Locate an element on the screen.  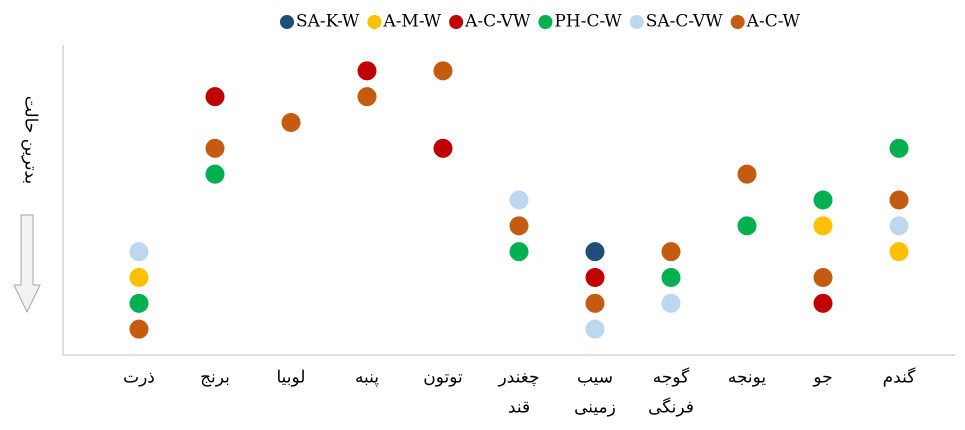
x-tick-label: لوبیا is located at coordinates (290, 378).